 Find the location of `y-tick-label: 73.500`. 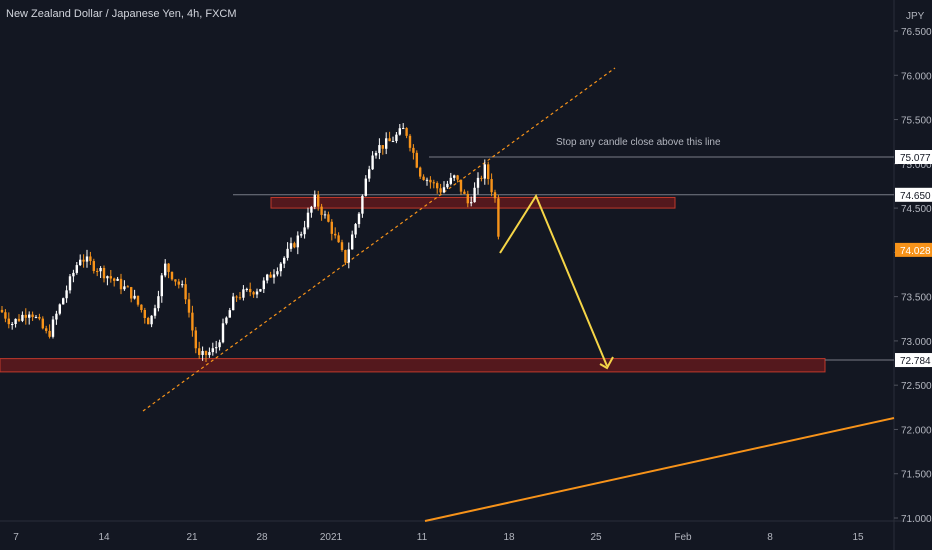

y-tick-label: 73.500 is located at coordinates (916, 298).